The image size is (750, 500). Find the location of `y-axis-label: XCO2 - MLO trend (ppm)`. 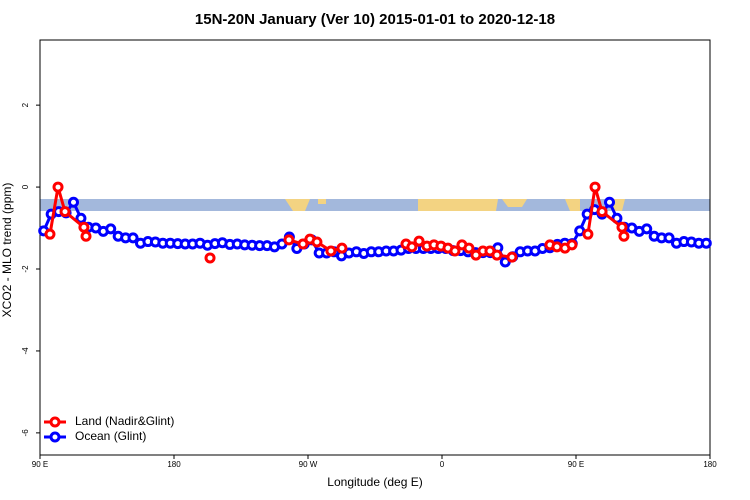

y-axis-label: XCO2 - MLO trend (ppm) is located at coordinates (7, 250).